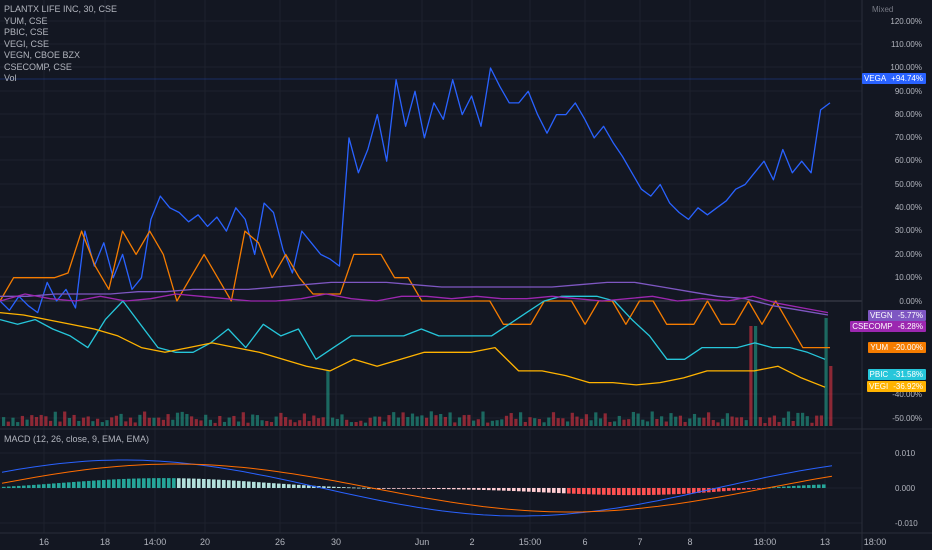  I want to click on price-tag-pbic: PBIC -31.58%, so click(896, 374).